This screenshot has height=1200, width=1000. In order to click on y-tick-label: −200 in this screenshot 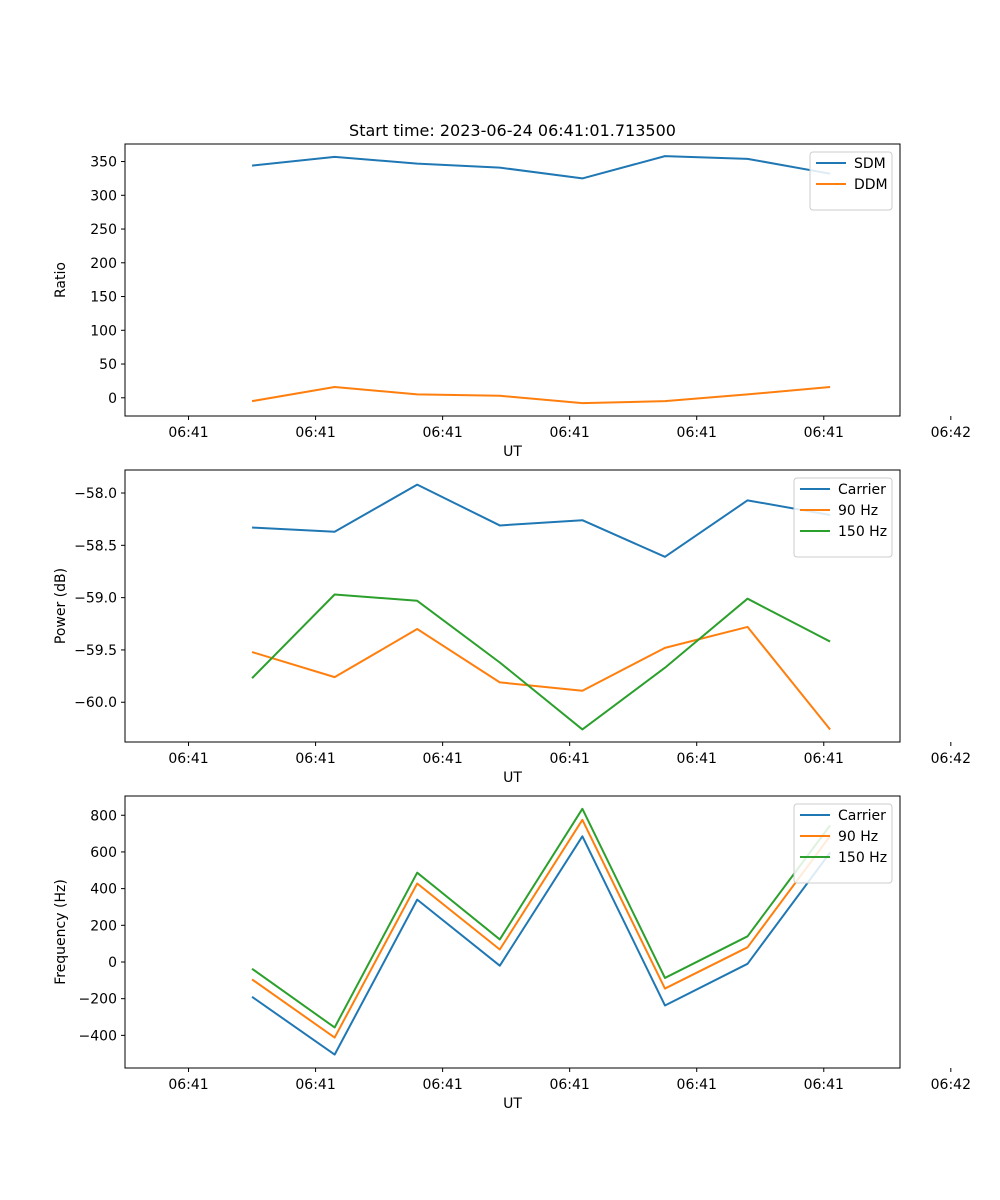, I will do `click(98, 1000)`.